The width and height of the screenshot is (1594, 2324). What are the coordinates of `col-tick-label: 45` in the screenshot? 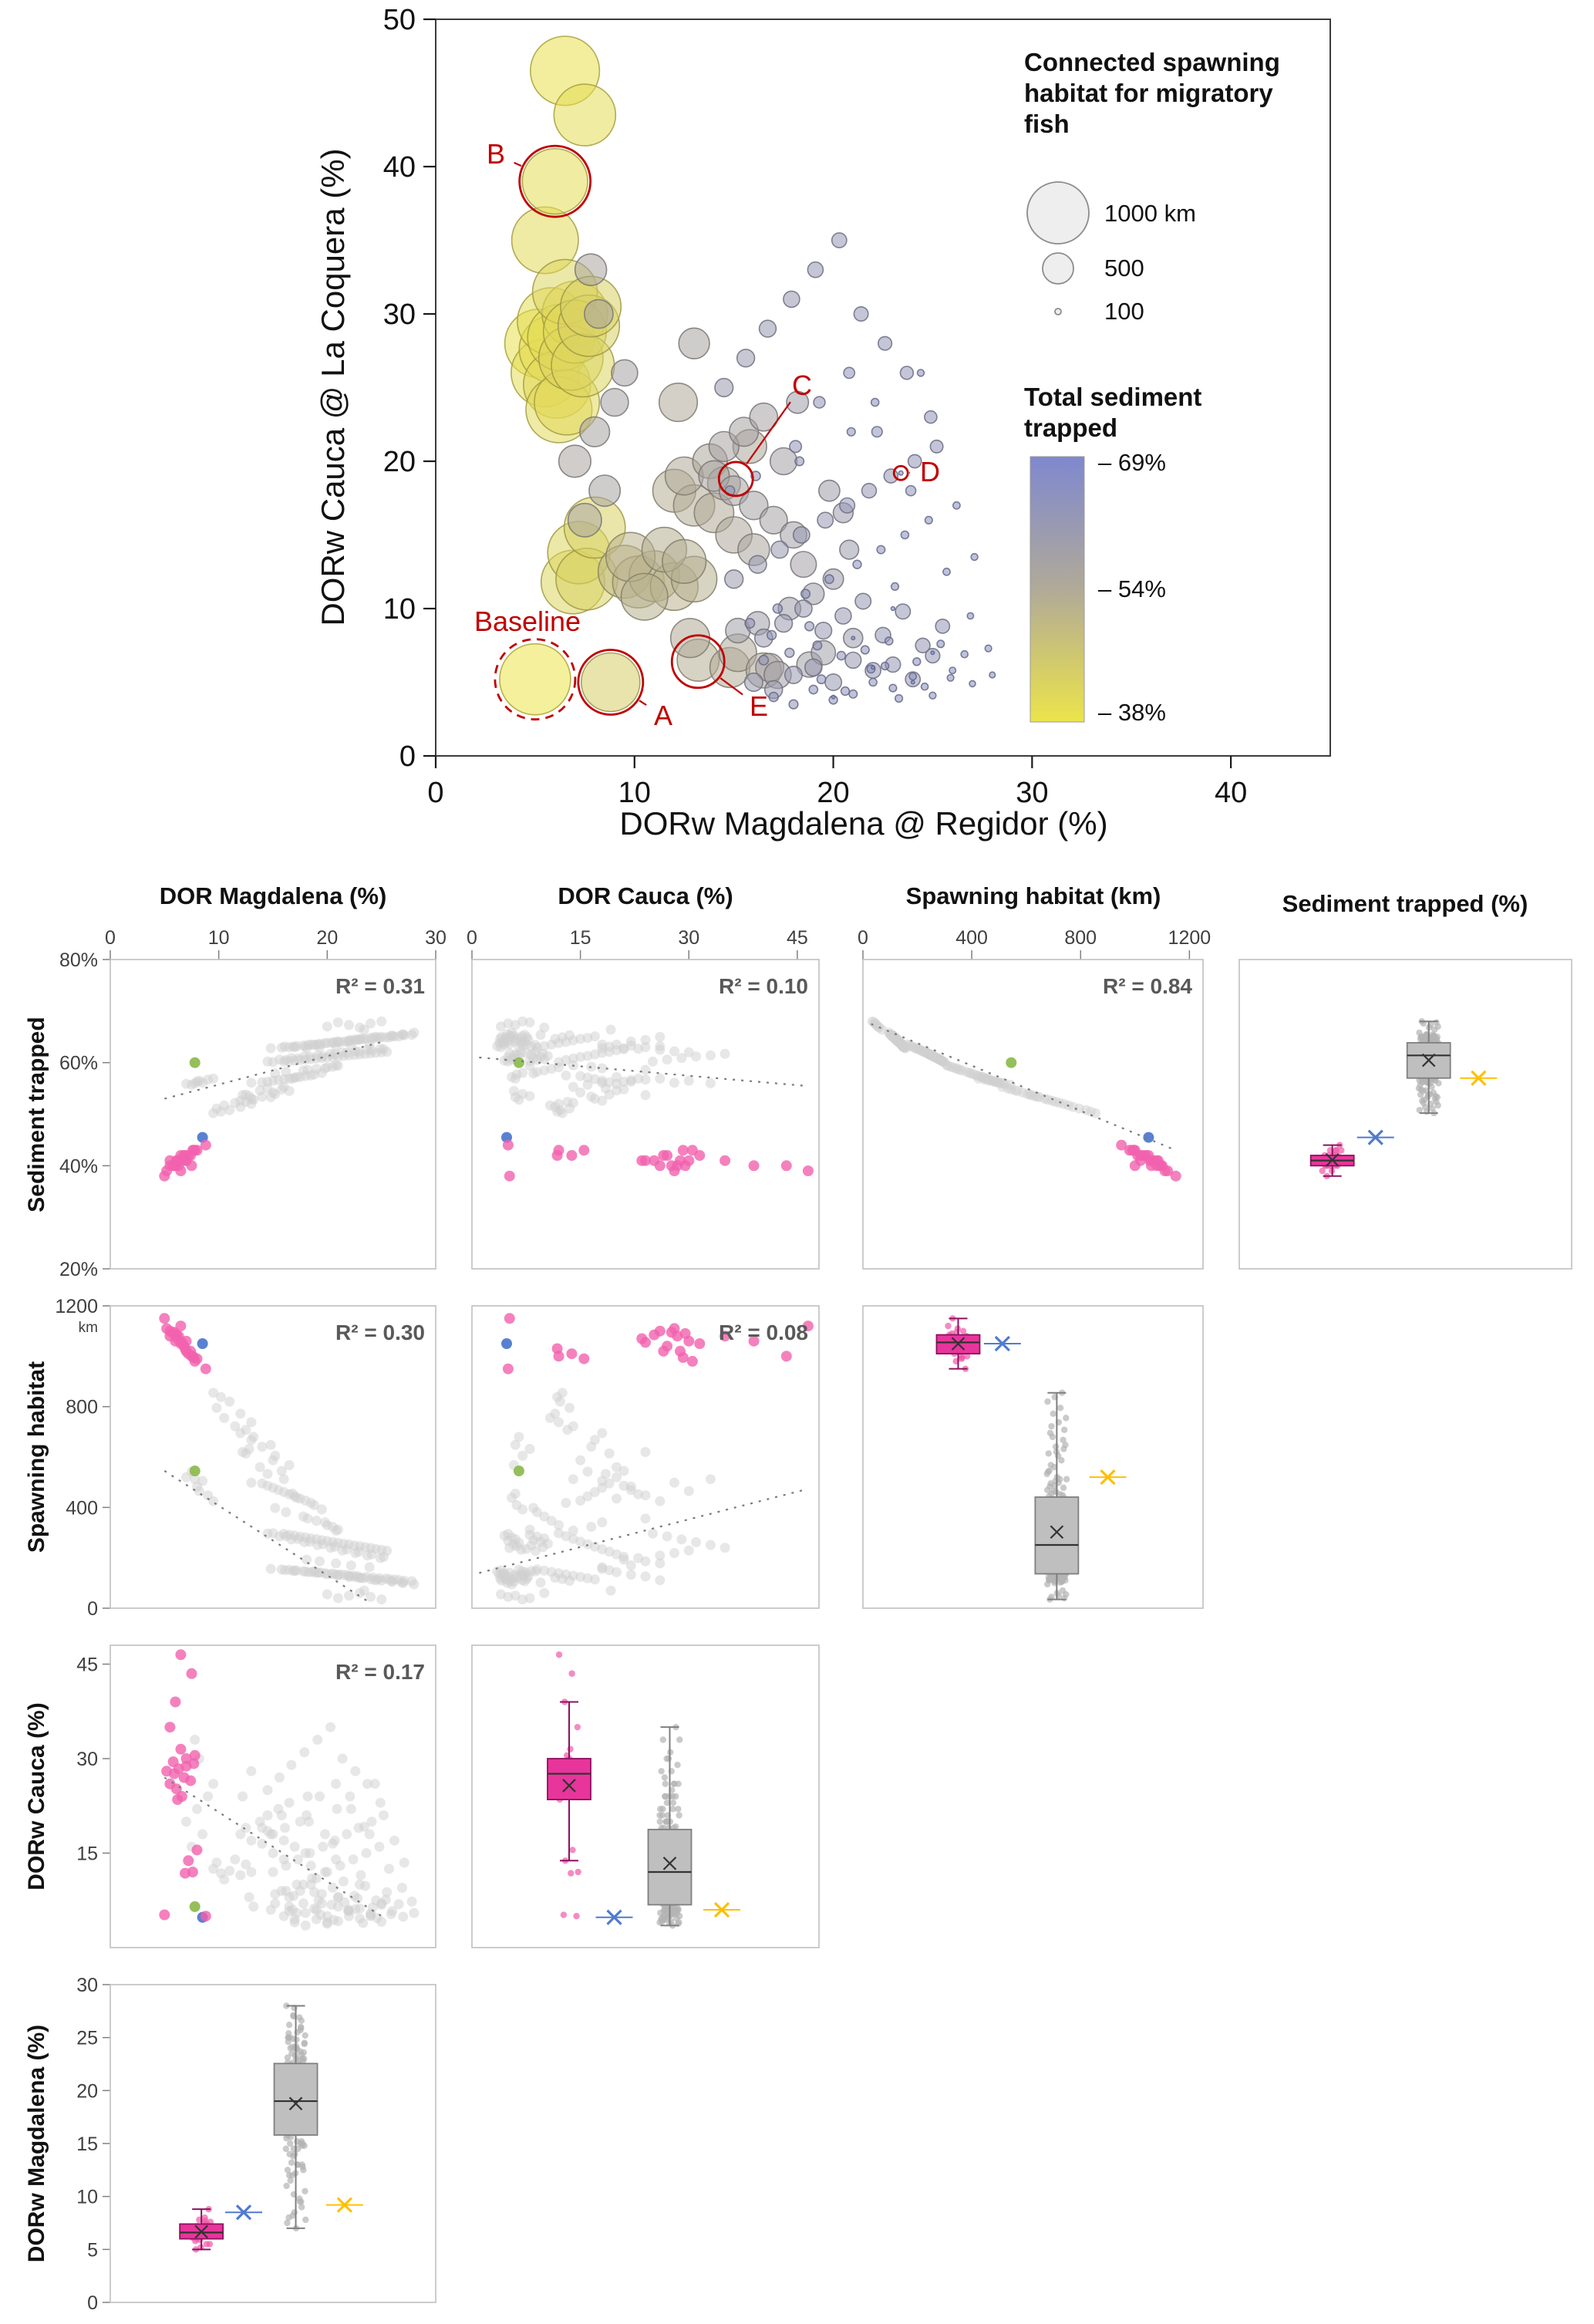 It's located at (798, 938).